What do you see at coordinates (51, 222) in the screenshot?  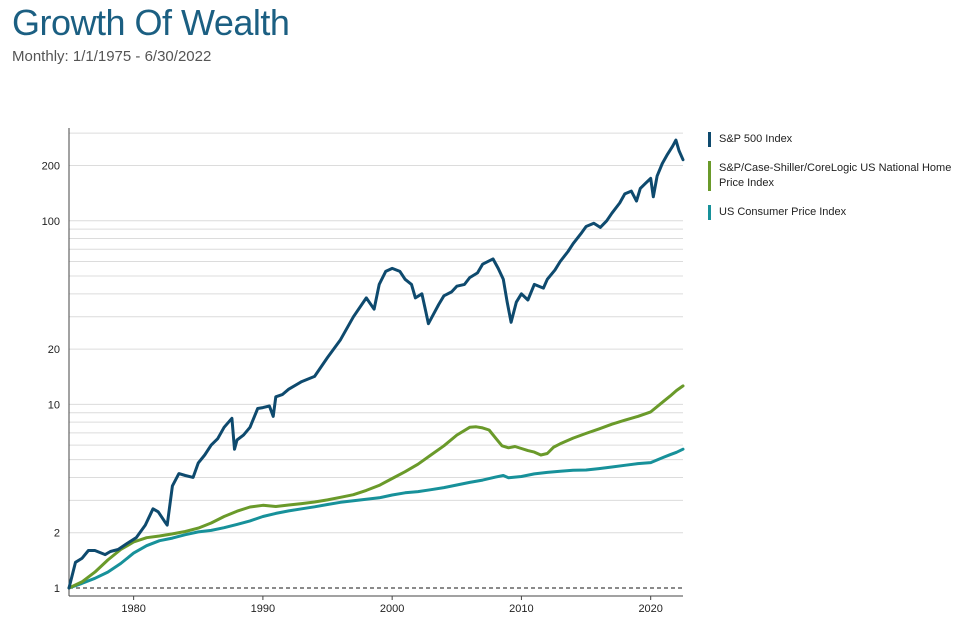 I see `y-tick-label: 100` at bounding box center [51, 222].